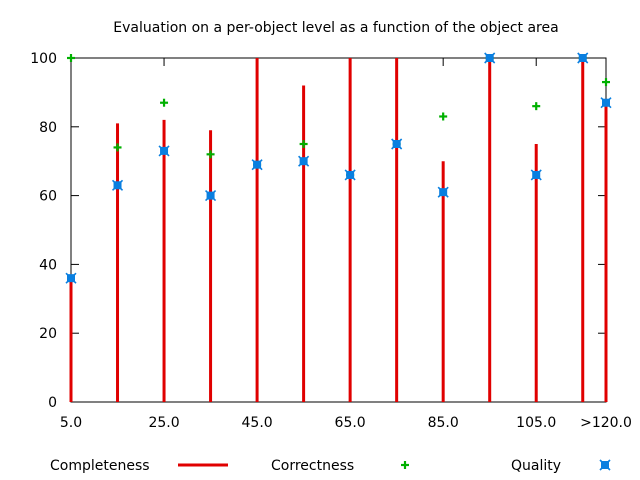 Image resolution: width=640 pixels, height=480 pixels. What do you see at coordinates (48, 334) in the screenshot?
I see `y-tick-label: 20` at bounding box center [48, 334].